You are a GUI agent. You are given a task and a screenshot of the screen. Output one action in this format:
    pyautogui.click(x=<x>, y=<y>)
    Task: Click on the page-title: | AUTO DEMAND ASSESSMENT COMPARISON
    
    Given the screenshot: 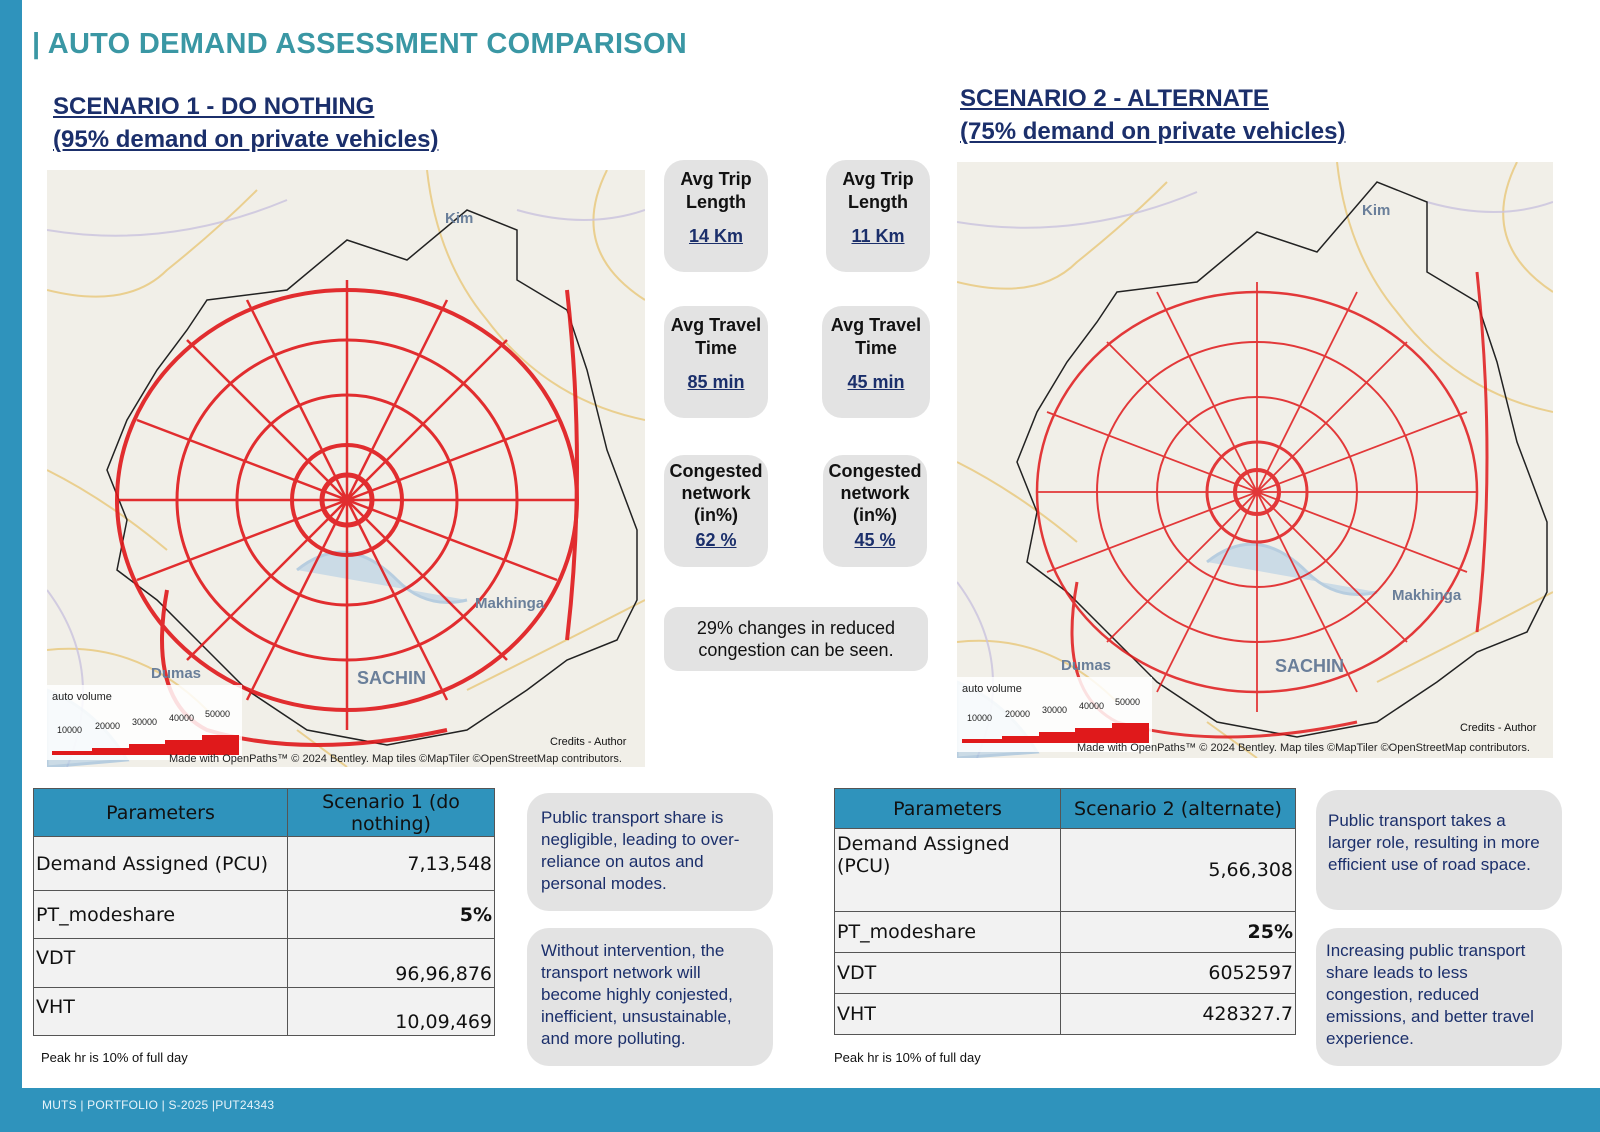 What is the action you would take?
    pyautogui.click(x=360, y=44)
    